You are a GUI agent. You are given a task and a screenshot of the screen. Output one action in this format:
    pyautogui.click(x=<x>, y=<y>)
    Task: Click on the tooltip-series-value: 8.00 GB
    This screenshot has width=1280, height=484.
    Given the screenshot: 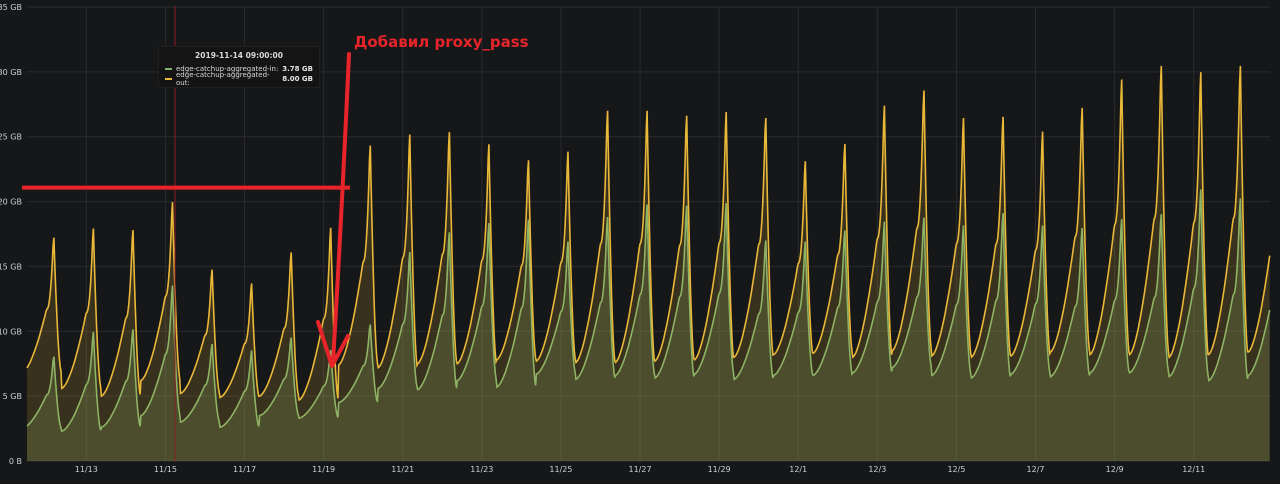 What is the action you would take?
    pyautogui.click(x=297, y=79)
    